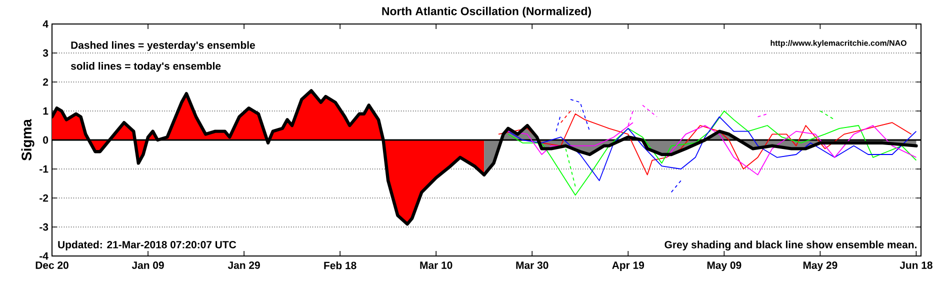  What do you see at coordinates (45, 111) in the screenshot?
I see `y-tick-label: 1` at bounding box center [45, 111].